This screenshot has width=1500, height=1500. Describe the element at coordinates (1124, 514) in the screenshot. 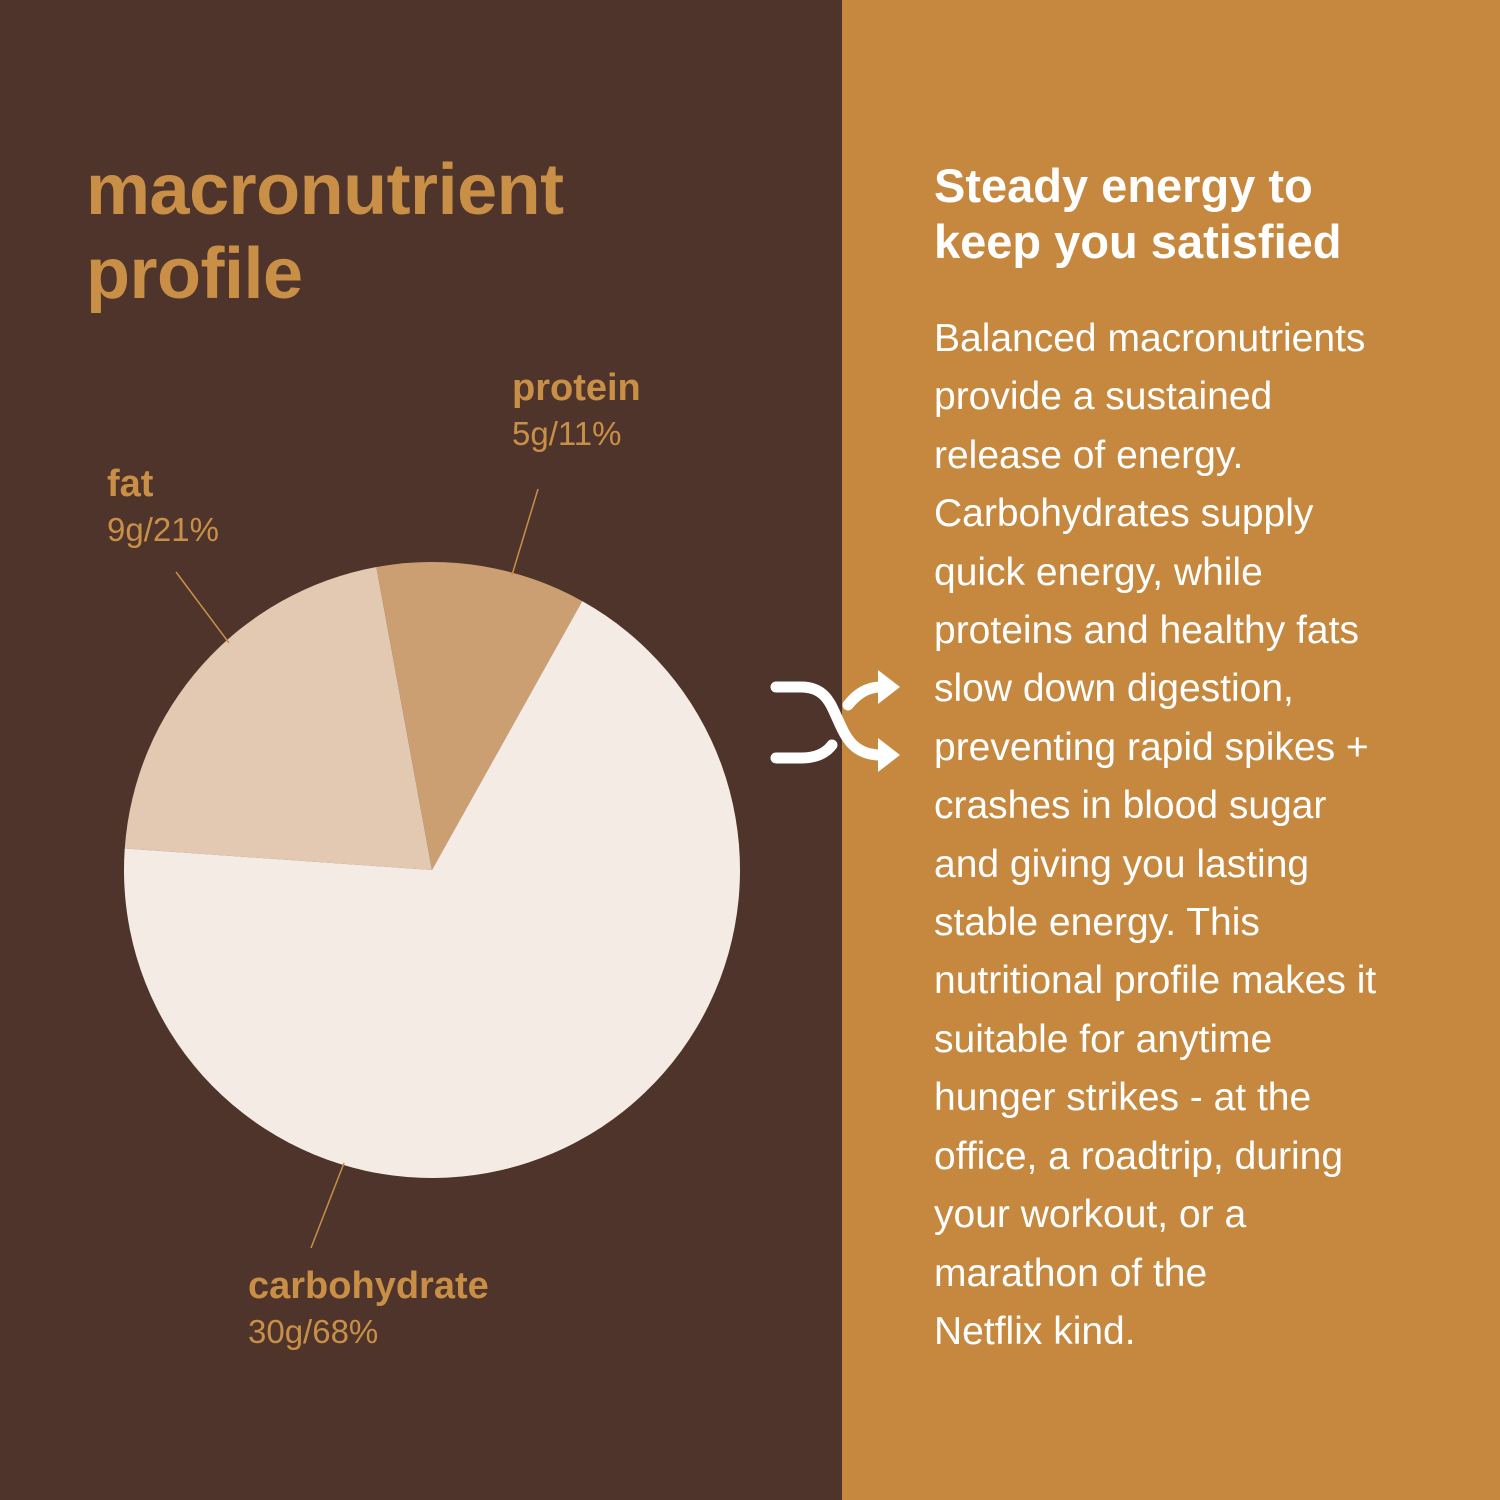

I see `body-line: Carbohydrates supply` at that location.